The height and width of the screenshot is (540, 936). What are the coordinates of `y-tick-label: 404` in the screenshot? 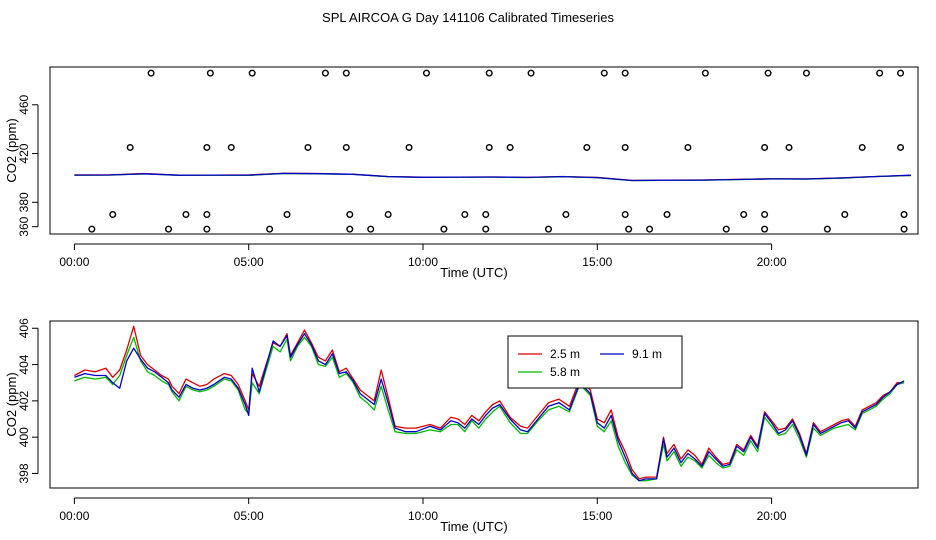 It's located at (24, 364).